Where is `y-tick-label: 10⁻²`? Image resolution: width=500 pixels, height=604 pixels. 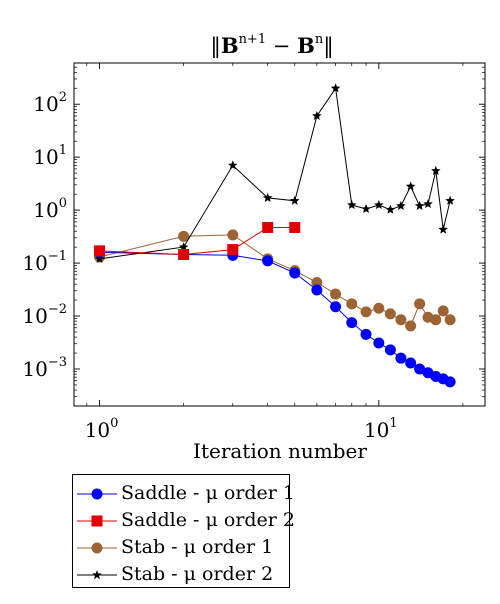
y-tick-label: 10⁻² is located at coordinates (44, 315).